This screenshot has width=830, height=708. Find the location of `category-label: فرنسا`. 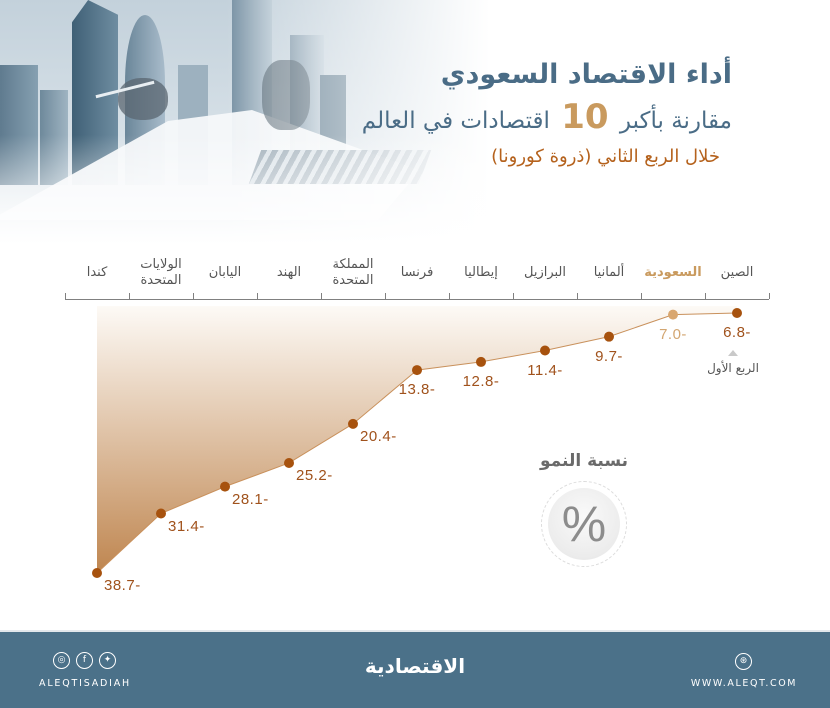

category-label: فرنسا is located at coordinates (417, 272).